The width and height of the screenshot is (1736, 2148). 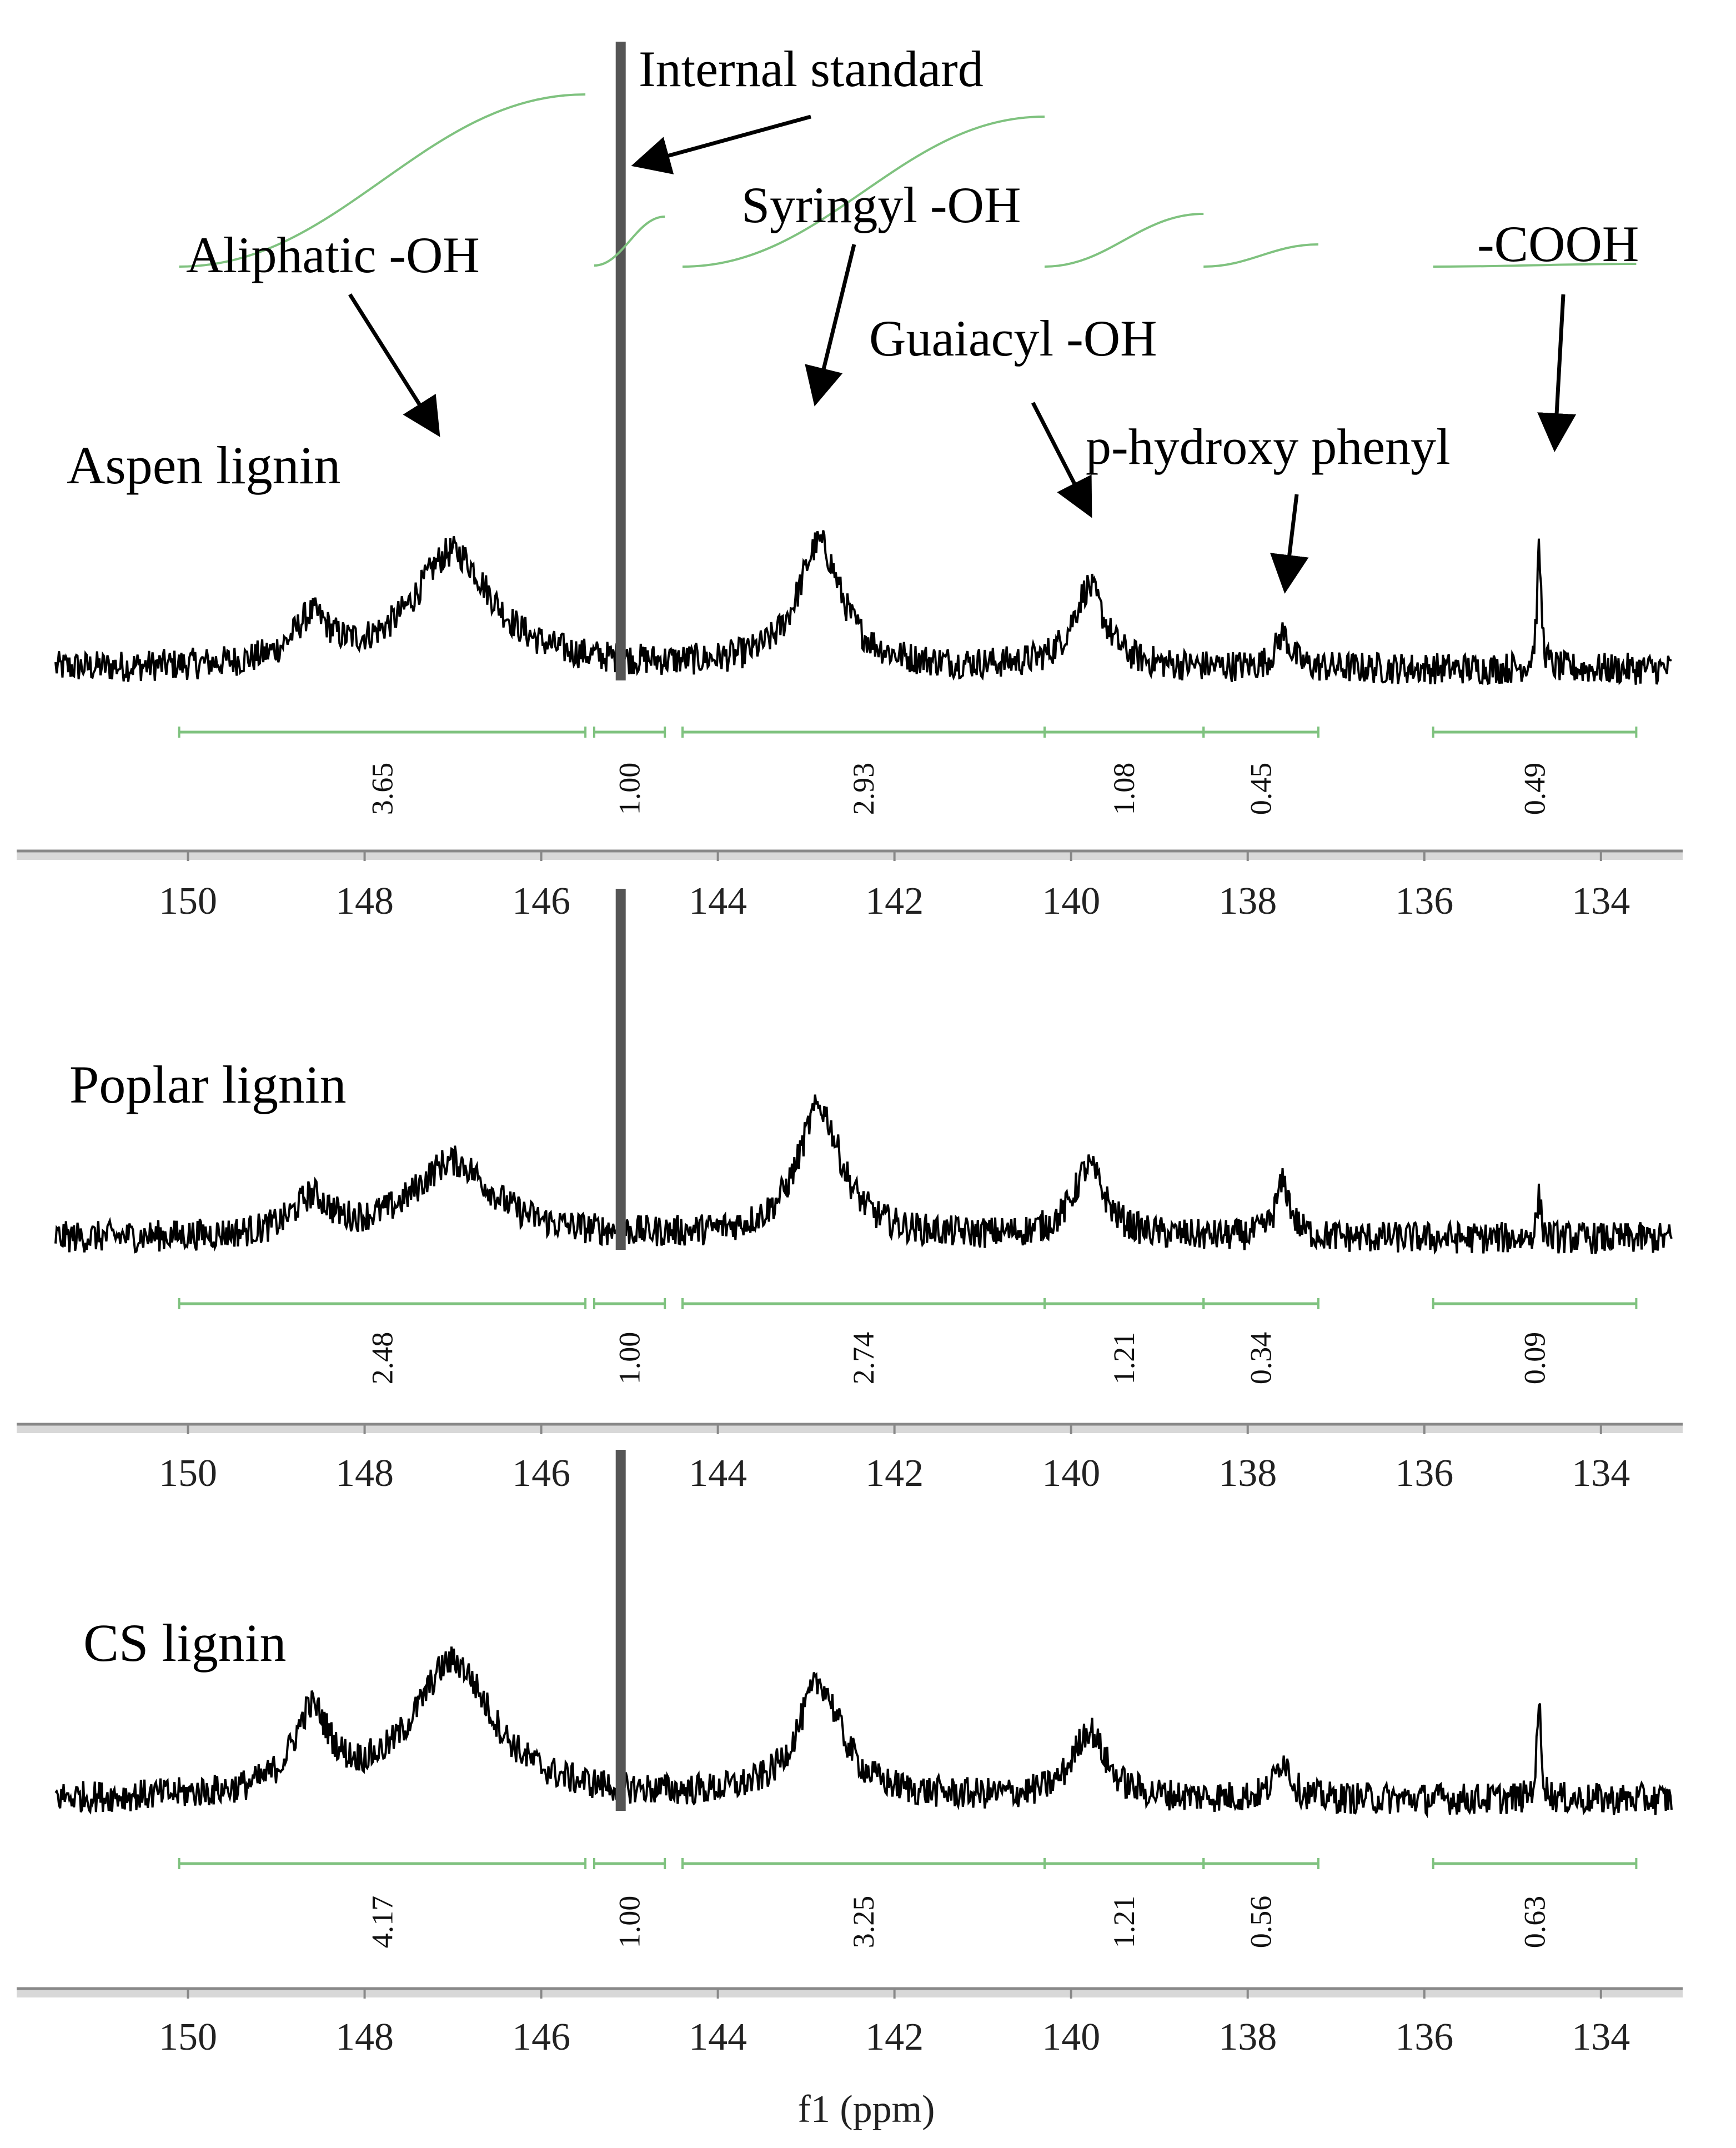 I want to click on arrow-aliphatic-oh, so click(x=394, y=365).